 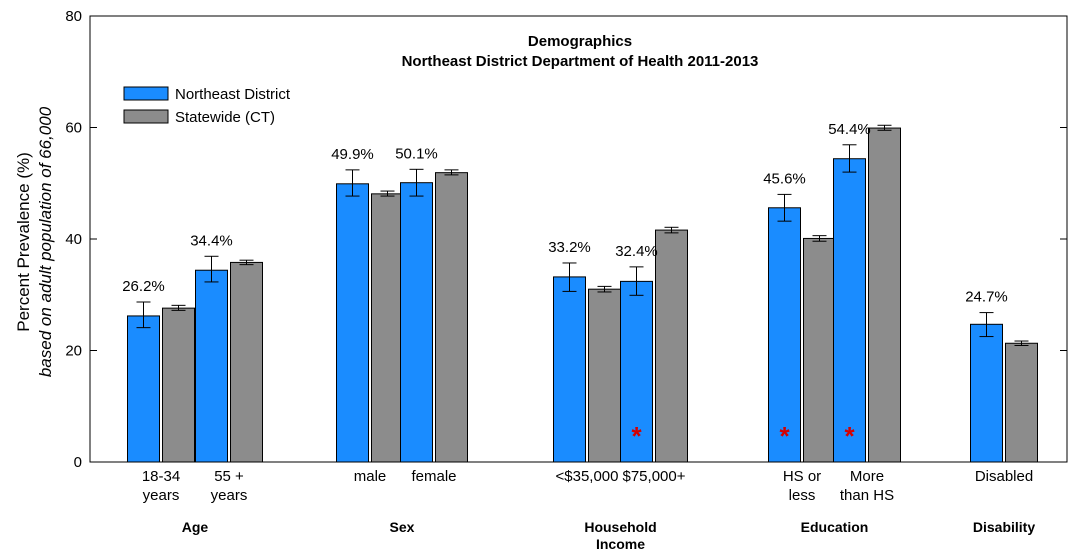 What do you see at coordinates (225, 117) in the screenshot?
I see `legend-label-state: Statewide (CT)` at bounding box center [225, 117].